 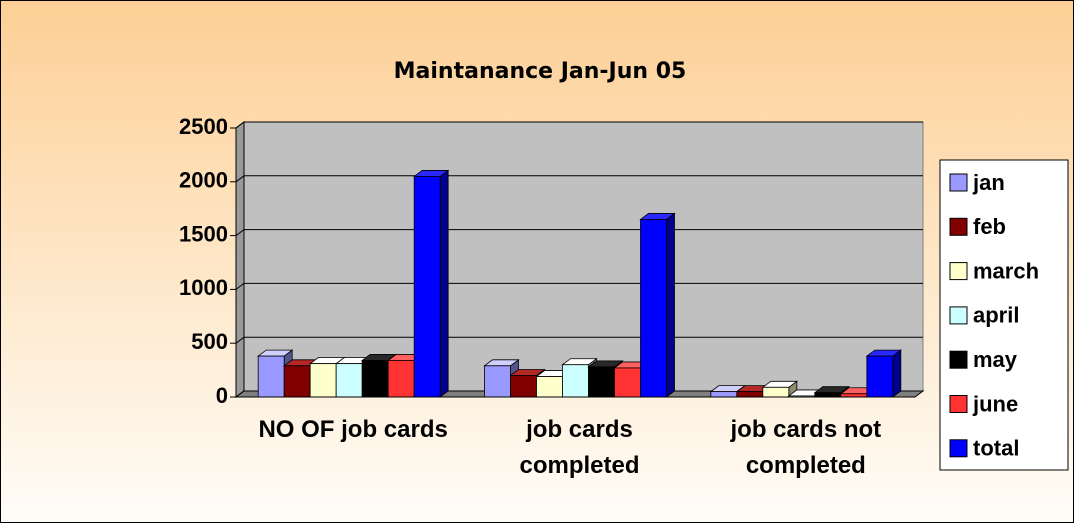 What do you see at coordinates (1006, 270) in the screenshot?
I see `legend-label: march` at bounding box center [1006, 270].